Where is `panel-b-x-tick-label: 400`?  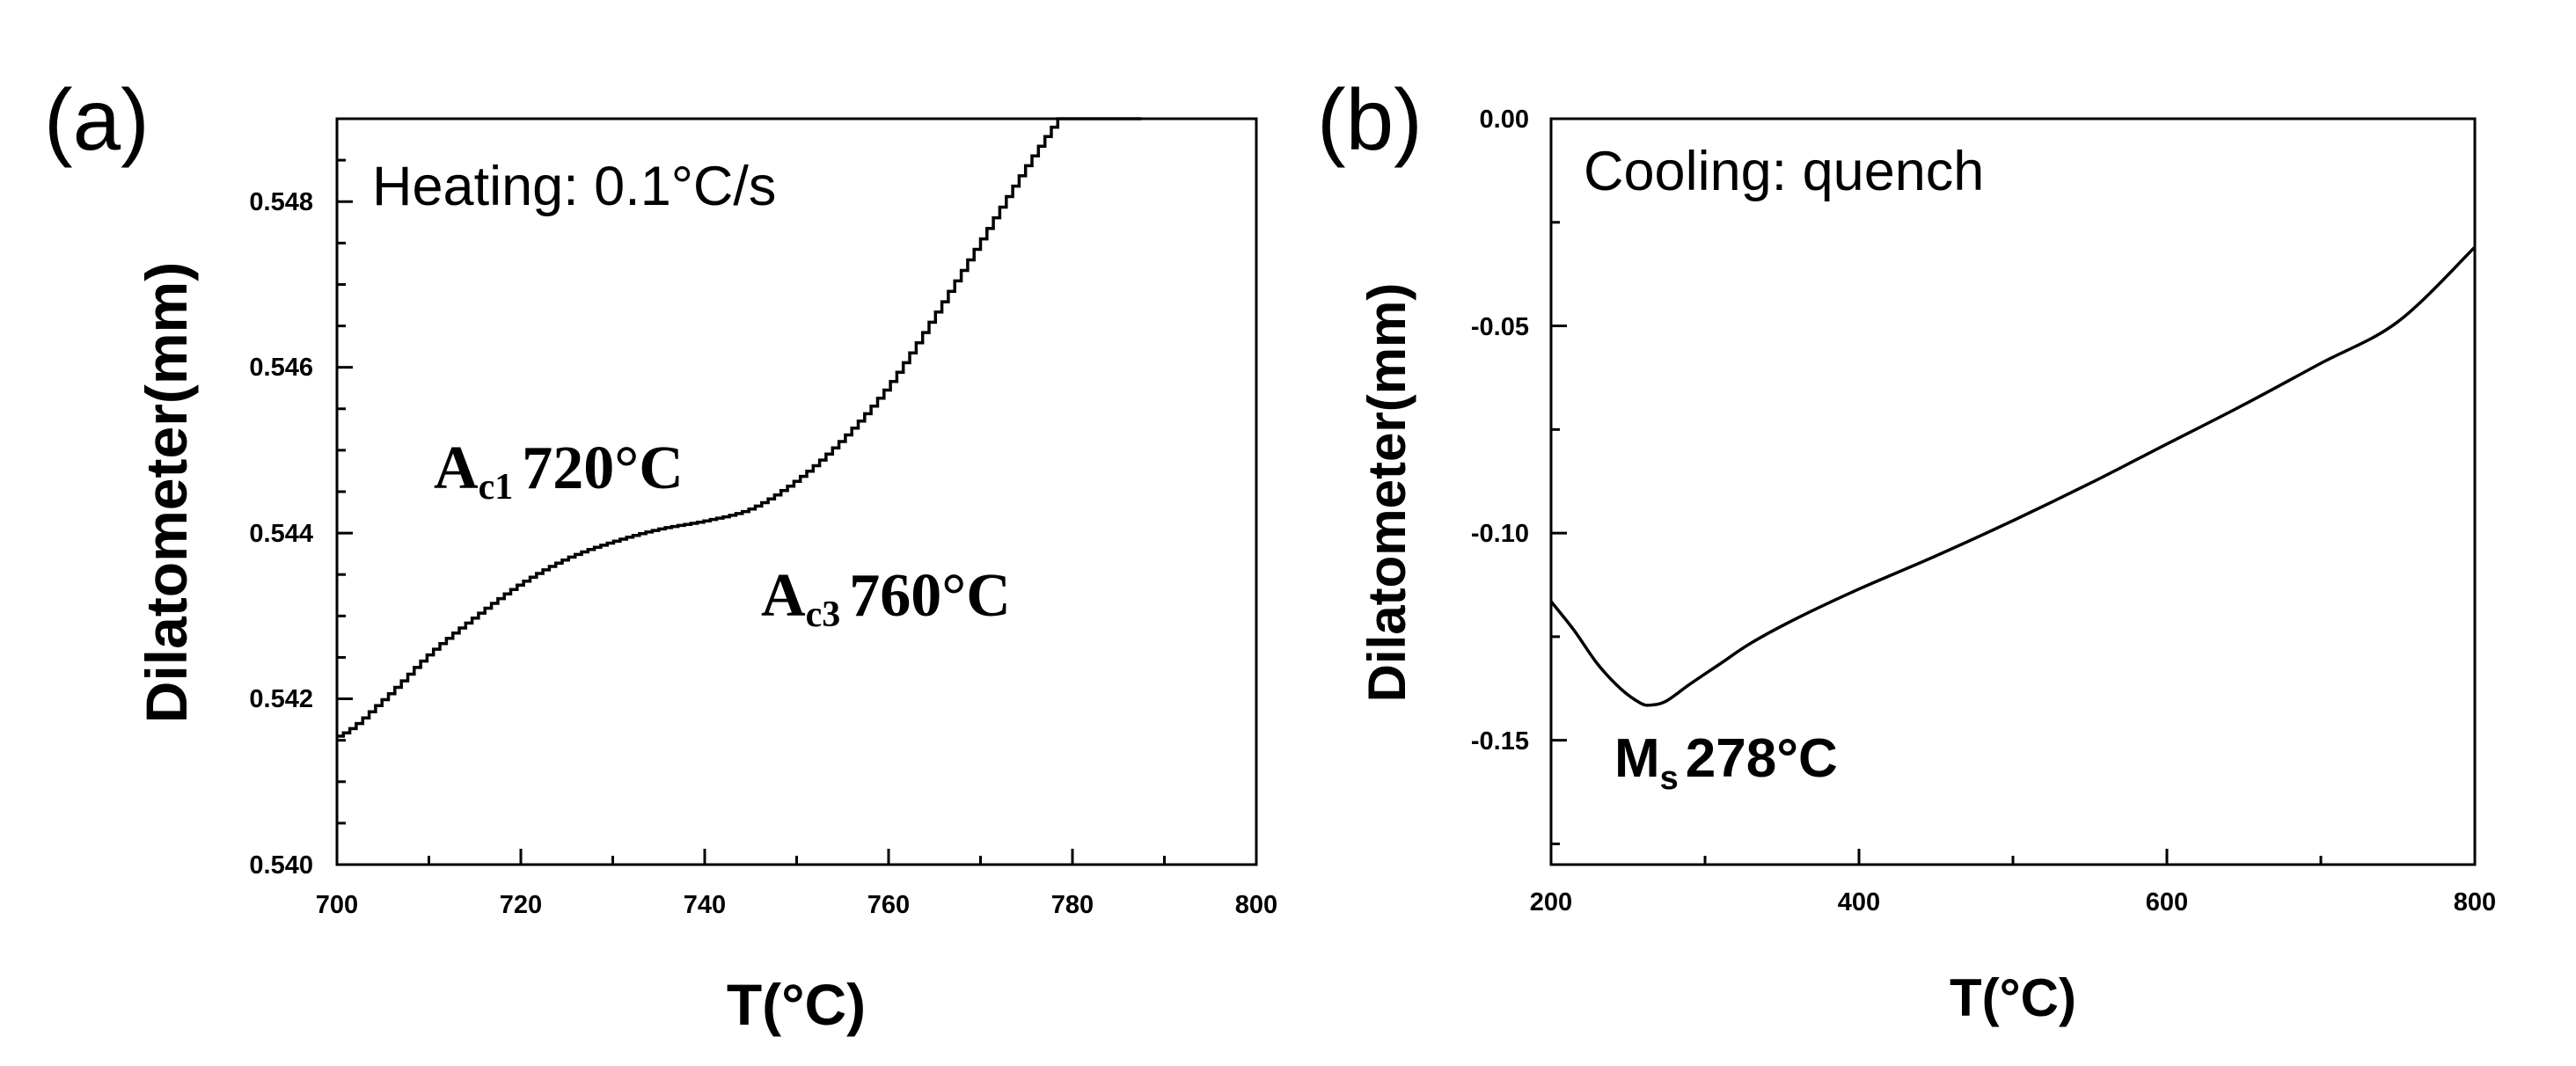 panel-b-x-tick-label: 400 is located at coordinates (1859, 902).